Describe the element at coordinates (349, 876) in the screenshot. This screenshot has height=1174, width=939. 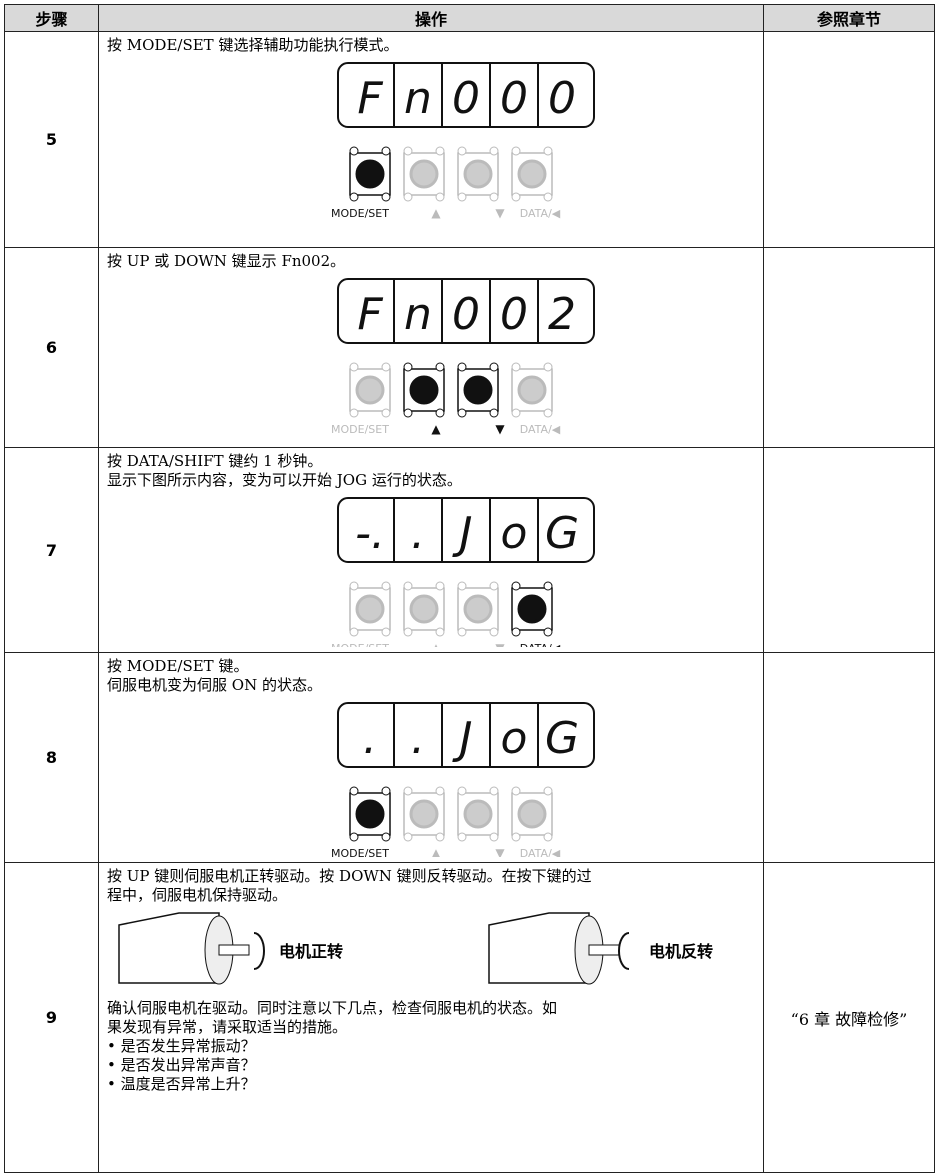
I see `text-line: 按 UP 键则伺服电机正转驱动。按 DOWN 键则反转驱动。在按下键的过` at that location.